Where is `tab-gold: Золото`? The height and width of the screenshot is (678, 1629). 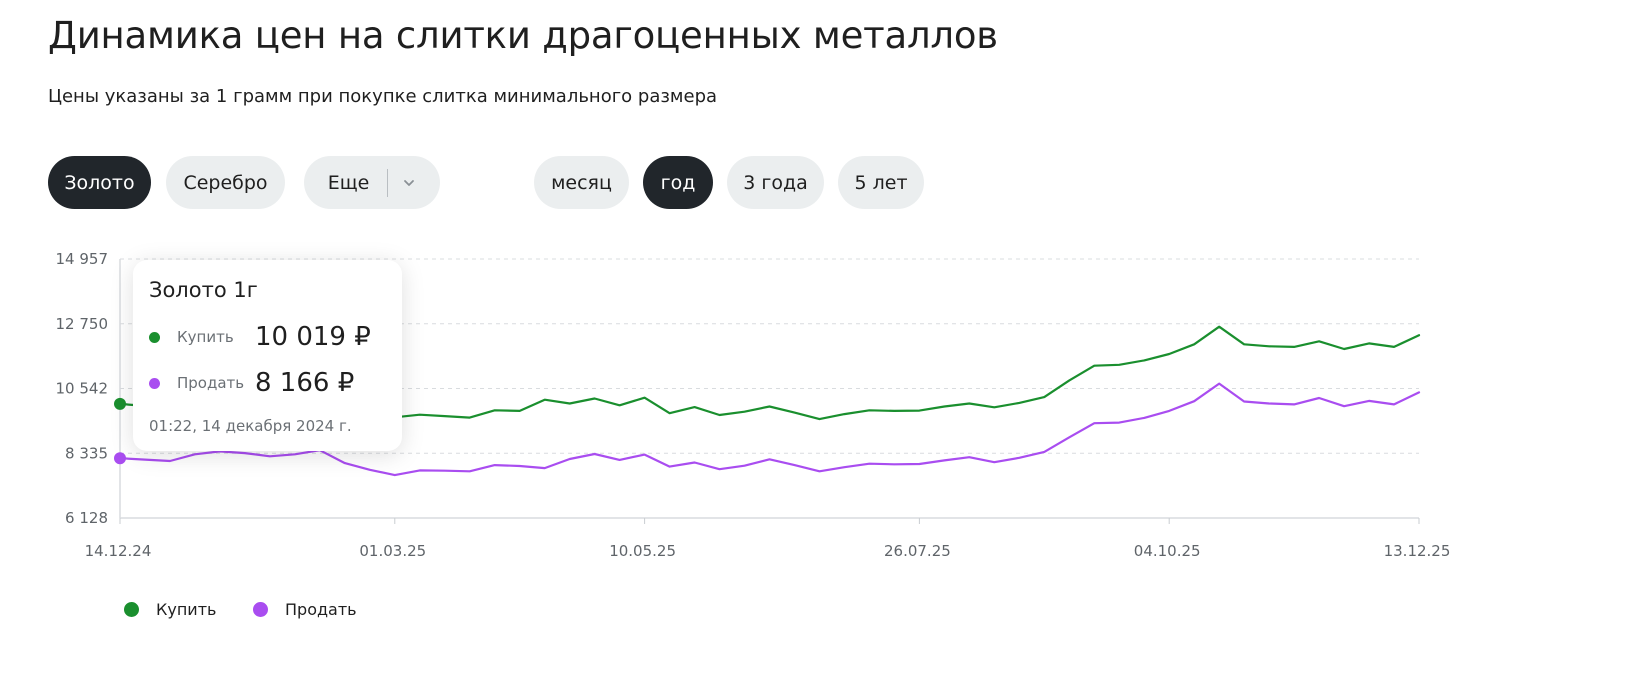
tab-gold: Золото is located at coordinates (99, 182).